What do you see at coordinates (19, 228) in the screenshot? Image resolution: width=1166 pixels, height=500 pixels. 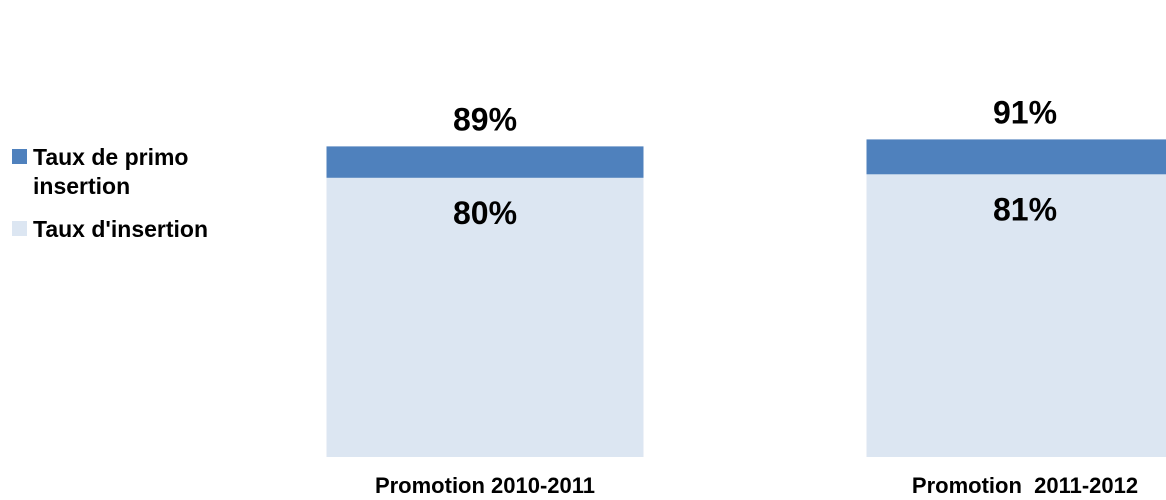 I see `legend-swatch-insertion` at bounding box center [19, 228].